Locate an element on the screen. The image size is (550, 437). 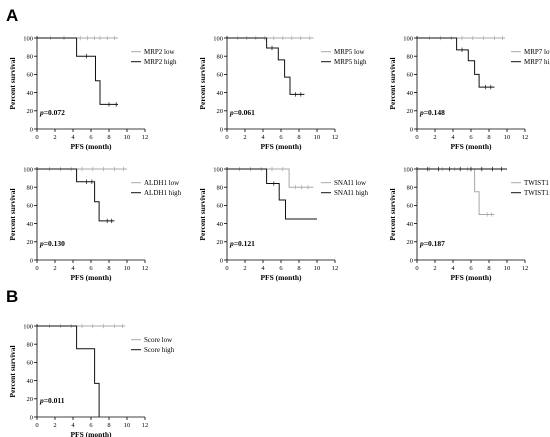
legend-label-low: SNAI1 low is located at coordinates (350, 183).